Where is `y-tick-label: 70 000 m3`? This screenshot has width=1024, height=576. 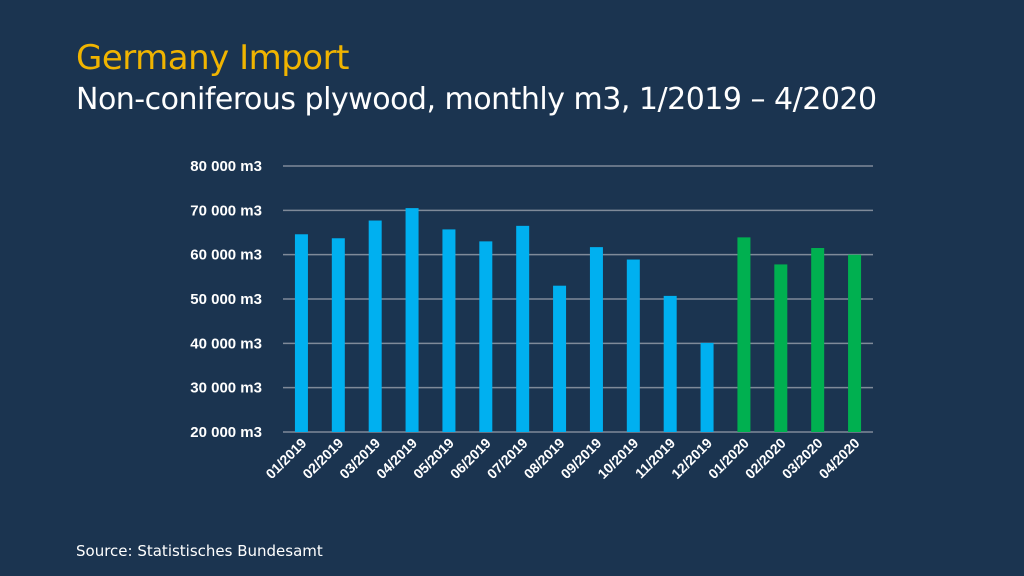 y-tick-label: 70 000 m3 is located at coordinates (226, 210).